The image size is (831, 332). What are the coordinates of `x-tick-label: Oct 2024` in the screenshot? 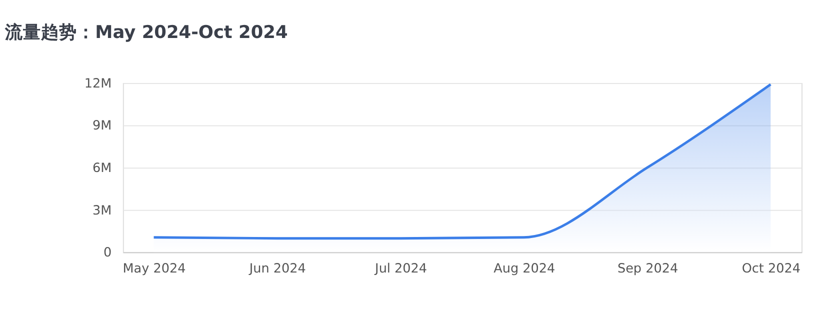 It's located at (771, 268).